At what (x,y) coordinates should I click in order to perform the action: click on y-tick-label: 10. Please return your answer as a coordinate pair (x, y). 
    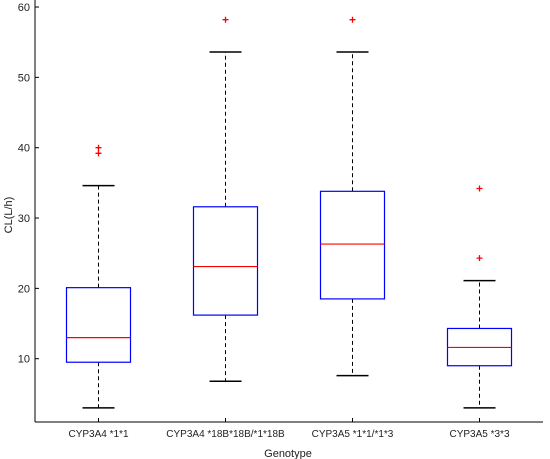
    Looking at the image, I should click on (24, 360).